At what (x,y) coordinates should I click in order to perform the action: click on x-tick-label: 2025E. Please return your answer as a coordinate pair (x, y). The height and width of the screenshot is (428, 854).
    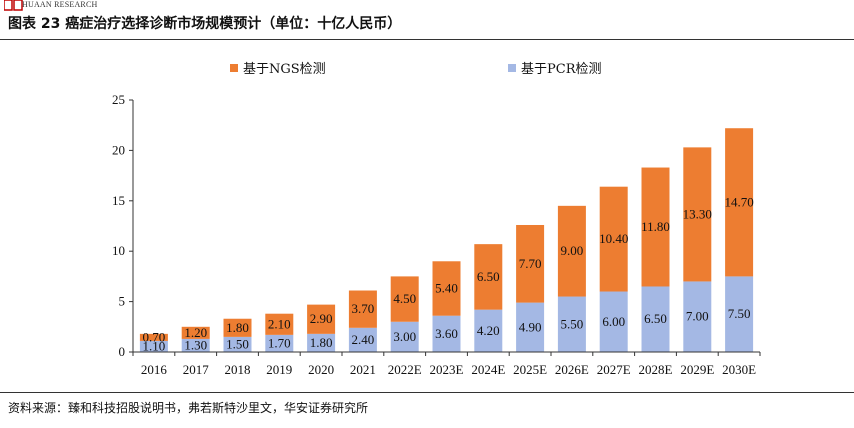
    Looking at the image, I should click on (530, 369).